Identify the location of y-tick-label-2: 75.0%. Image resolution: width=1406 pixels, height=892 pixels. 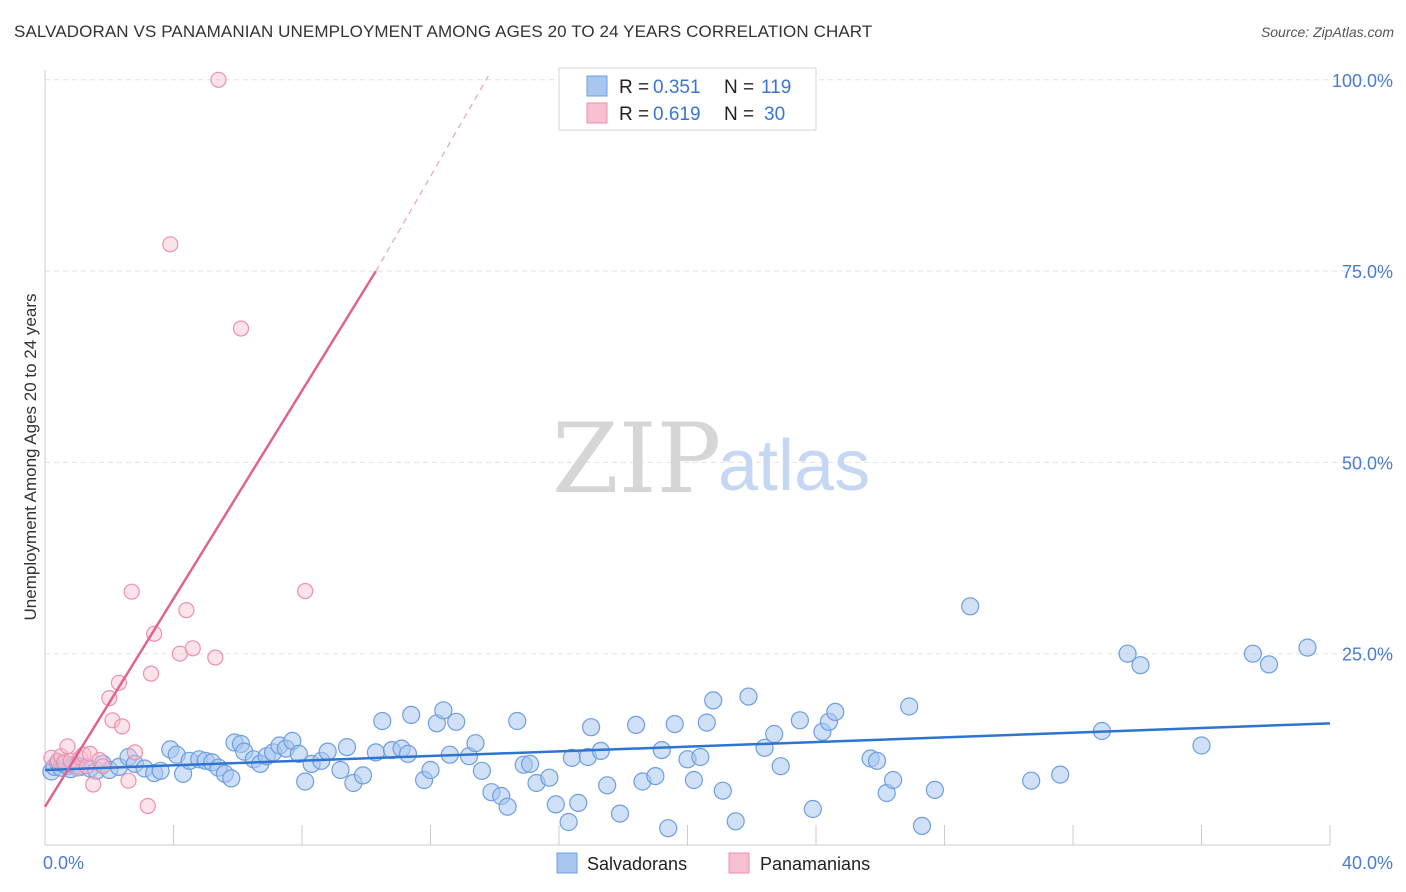
(1367, 272).